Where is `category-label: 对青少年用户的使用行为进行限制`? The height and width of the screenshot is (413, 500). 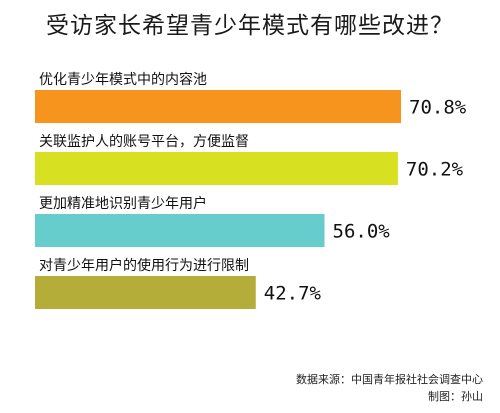 category-label: 对青少年用户的使用行为进行限制 is located at coordinates (144, 265).